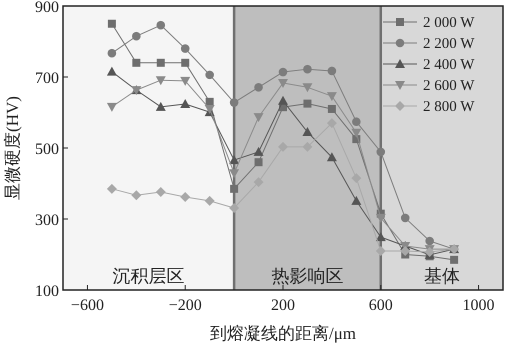 The width and height of the screenshot is (505, 345). Describe the element at coordinates (87, 305) in the screenshot. I see `x-tick-label: −600` at that location.